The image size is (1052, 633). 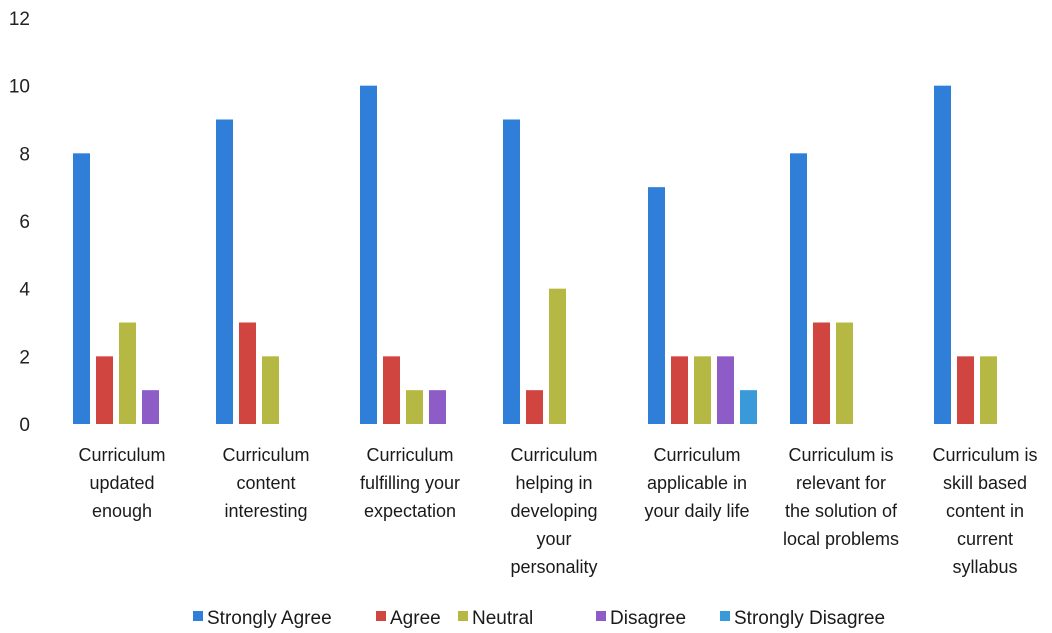 What do you see at coordinates (24, 425) in the screenshot?
I see `y-tick-label: 0` at bounding box center [24, 425].